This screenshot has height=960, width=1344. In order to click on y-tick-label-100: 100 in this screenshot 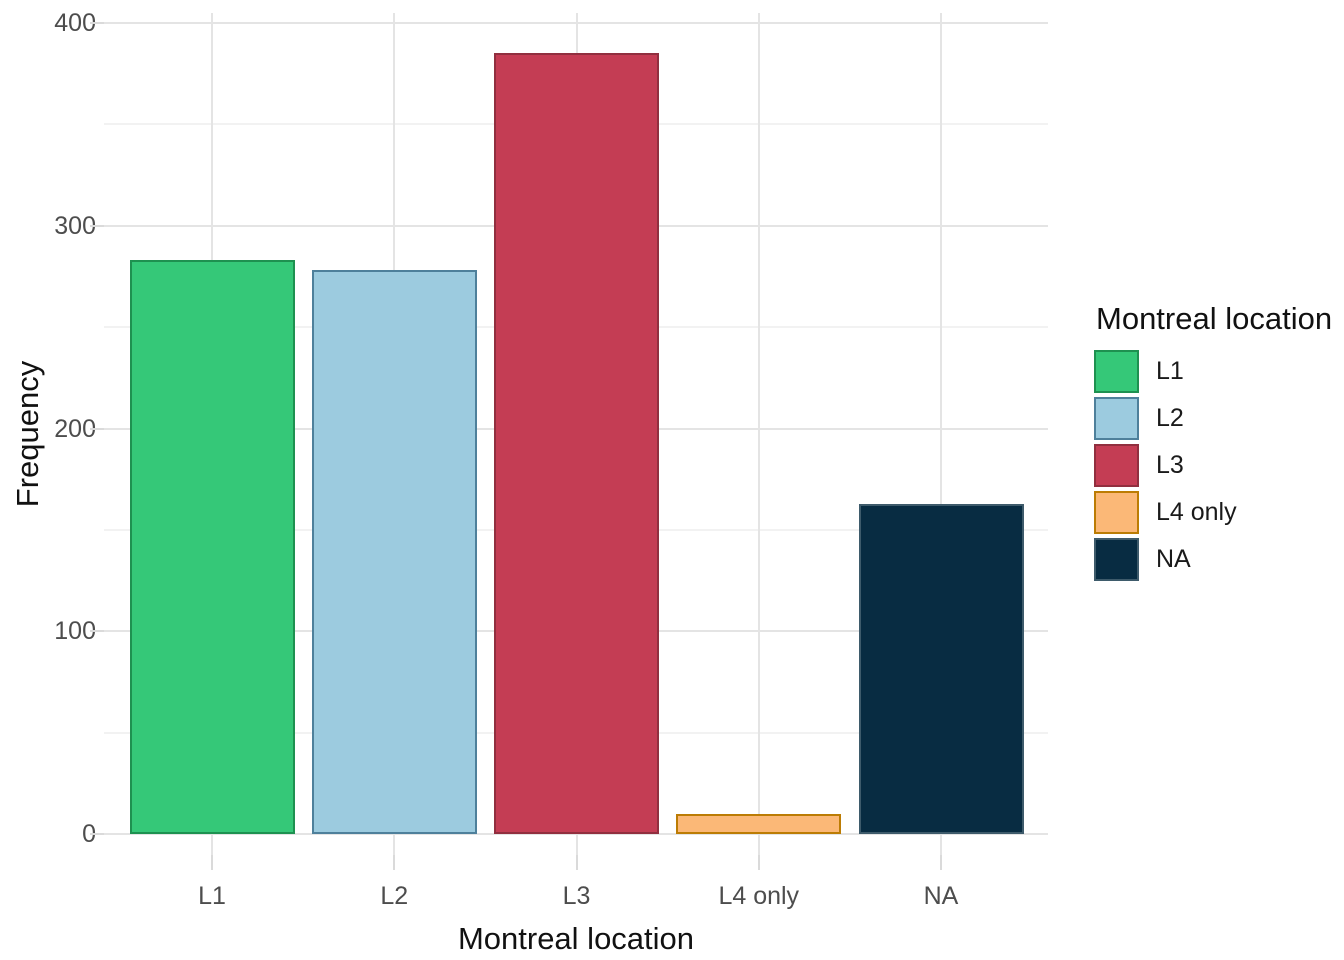, I will do `click(75, 631)`.